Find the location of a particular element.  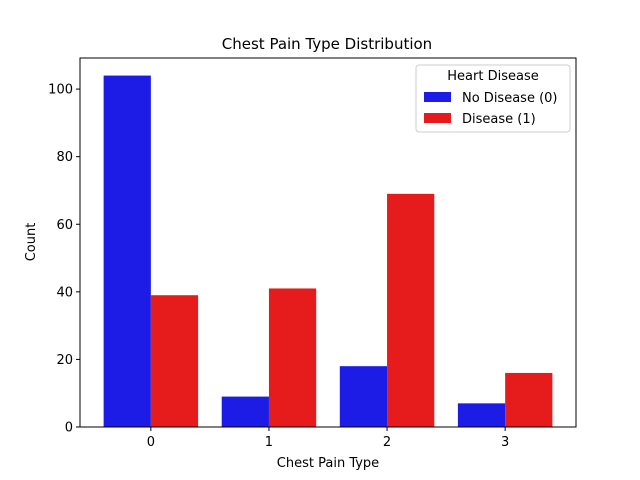

y-axis-label: Count is located at coordinates (31, 242).